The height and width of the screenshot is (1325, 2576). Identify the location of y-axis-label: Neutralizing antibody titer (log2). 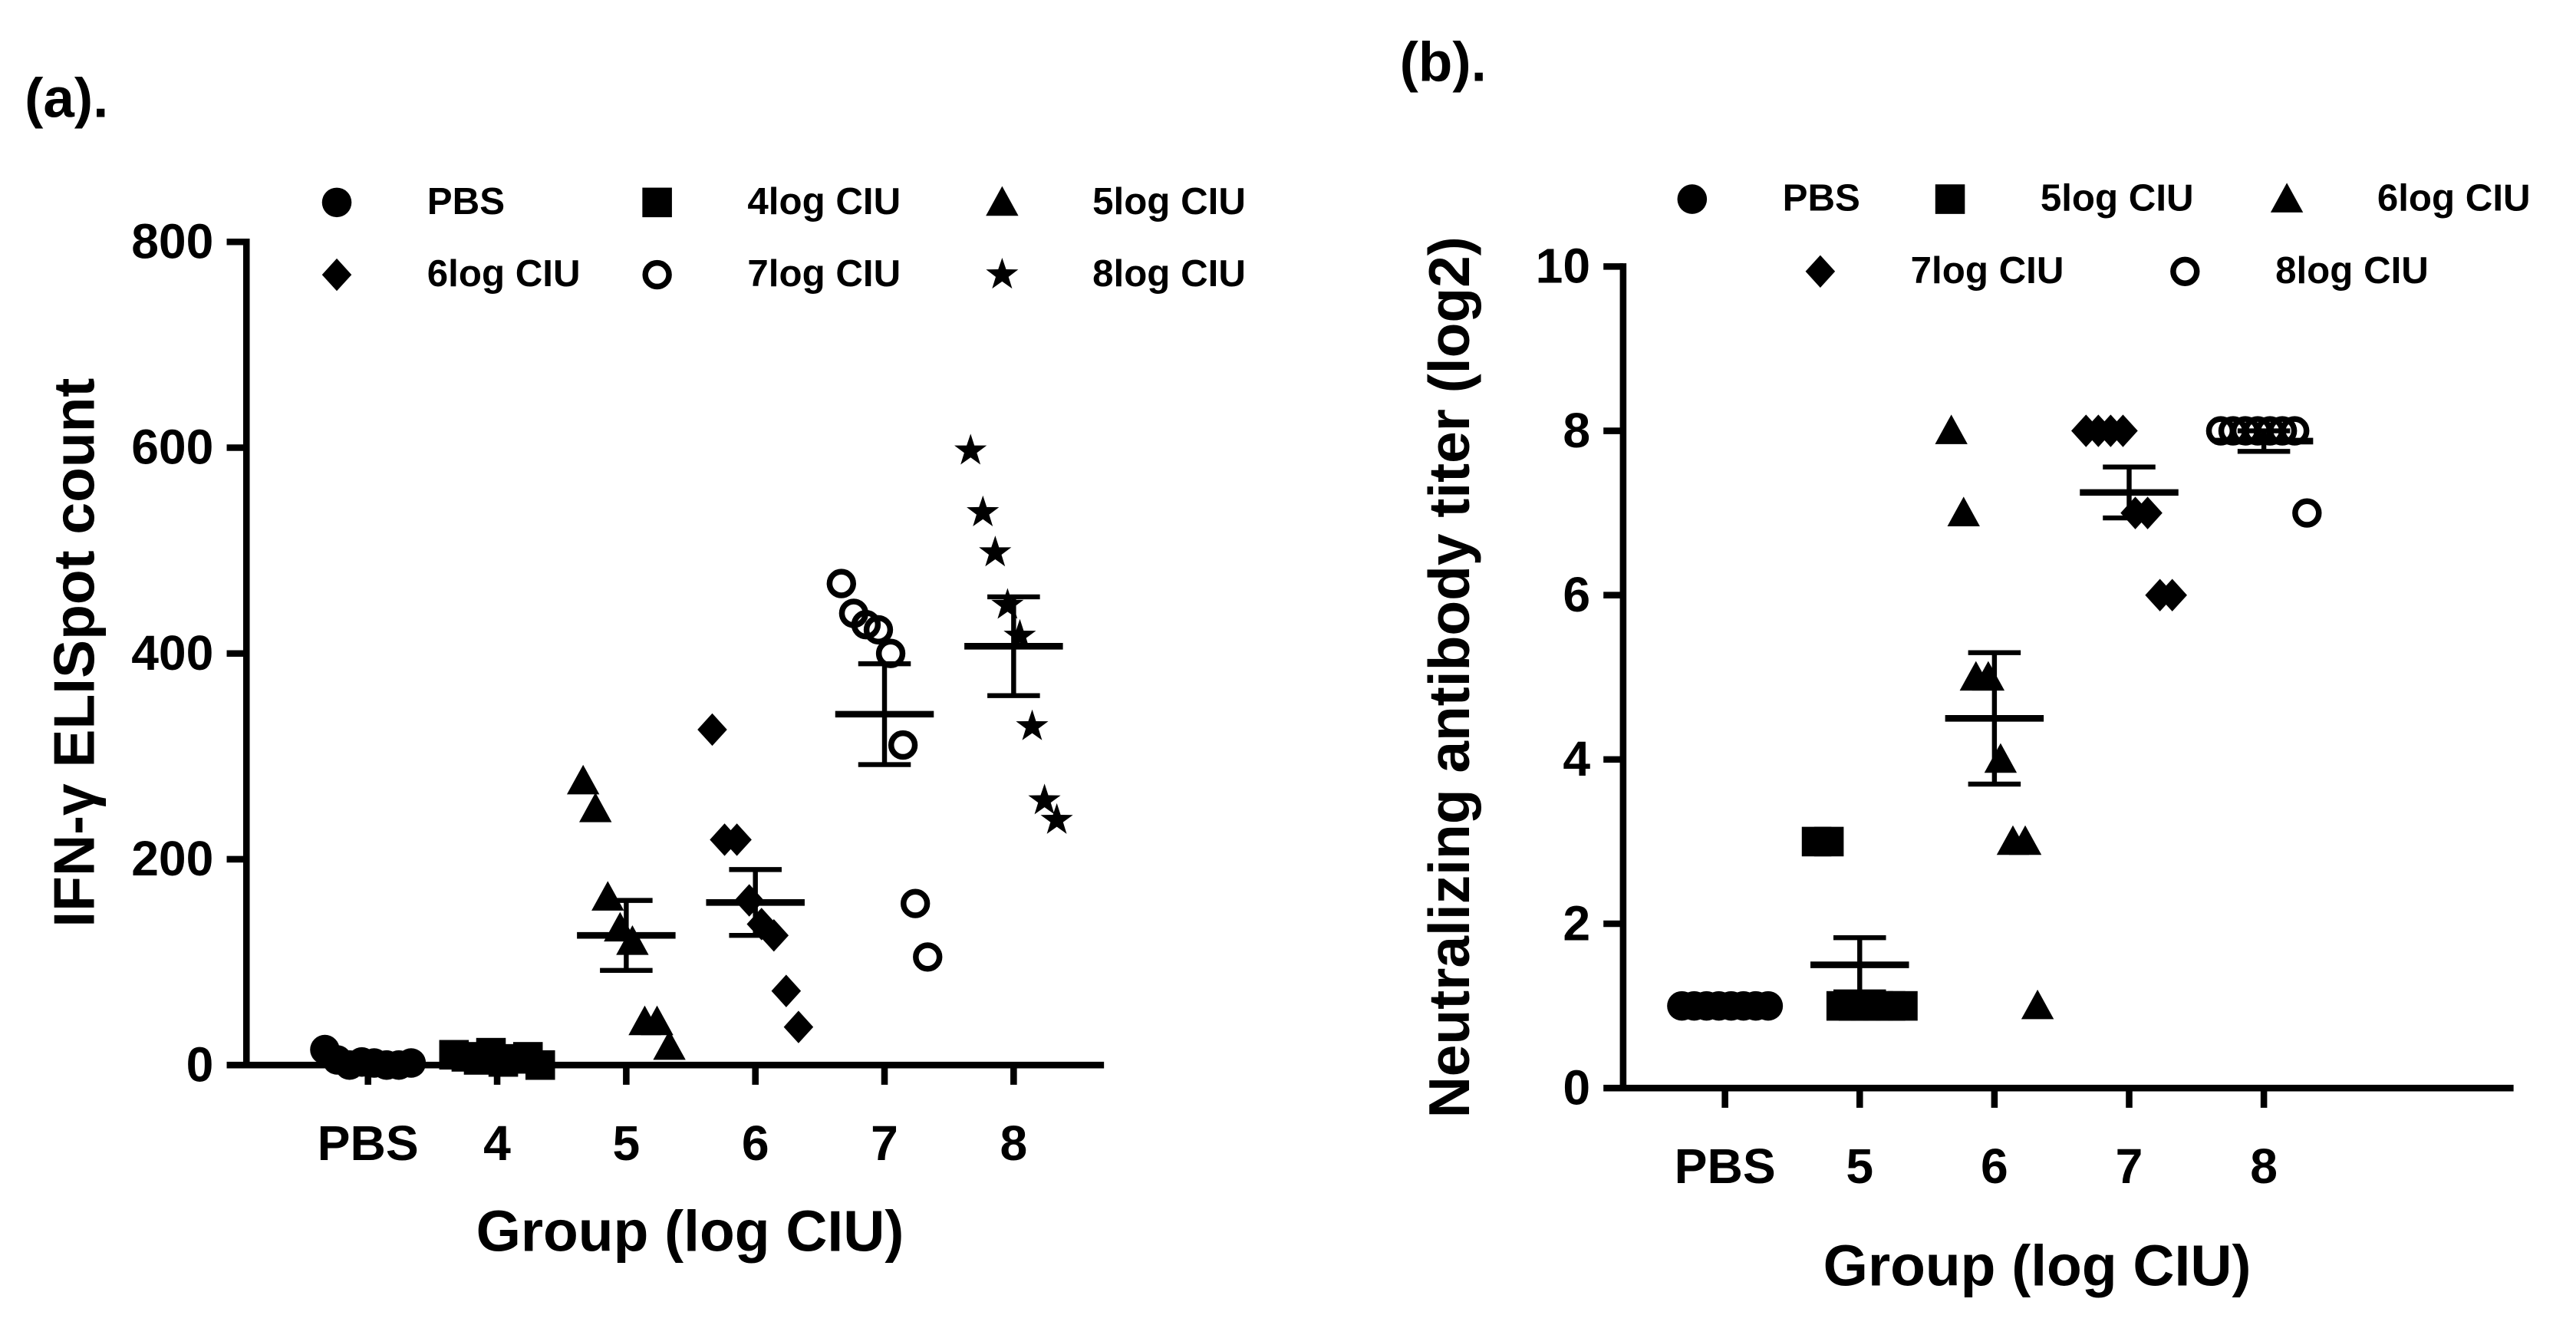
(1449, 677).